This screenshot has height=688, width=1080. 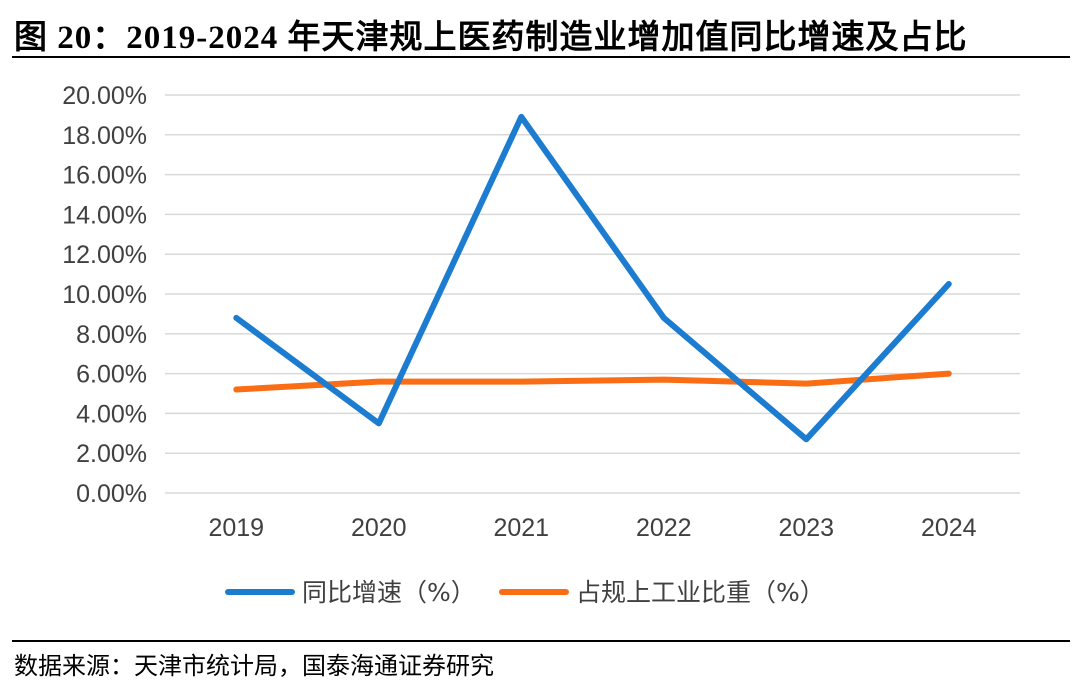 What do you see at coordinates (379, 528) in the screenshot?
I see `x-tick-label: 2020` at bounding box center [379, 528].